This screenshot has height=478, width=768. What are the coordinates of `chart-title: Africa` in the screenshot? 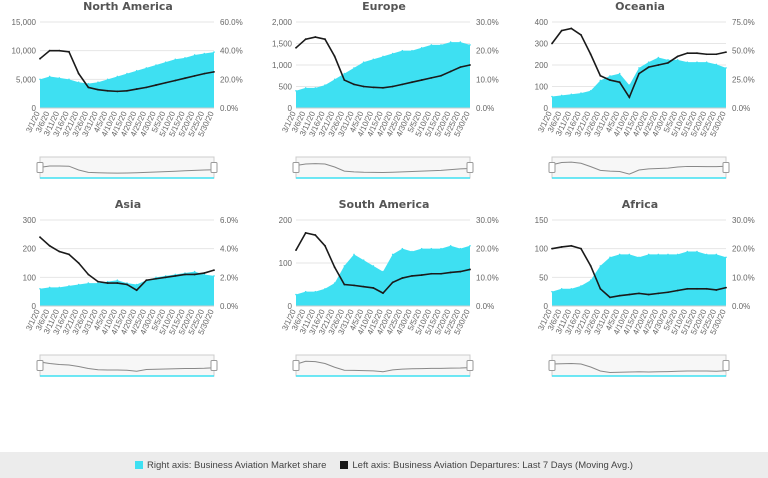 It's located at (640, 204).